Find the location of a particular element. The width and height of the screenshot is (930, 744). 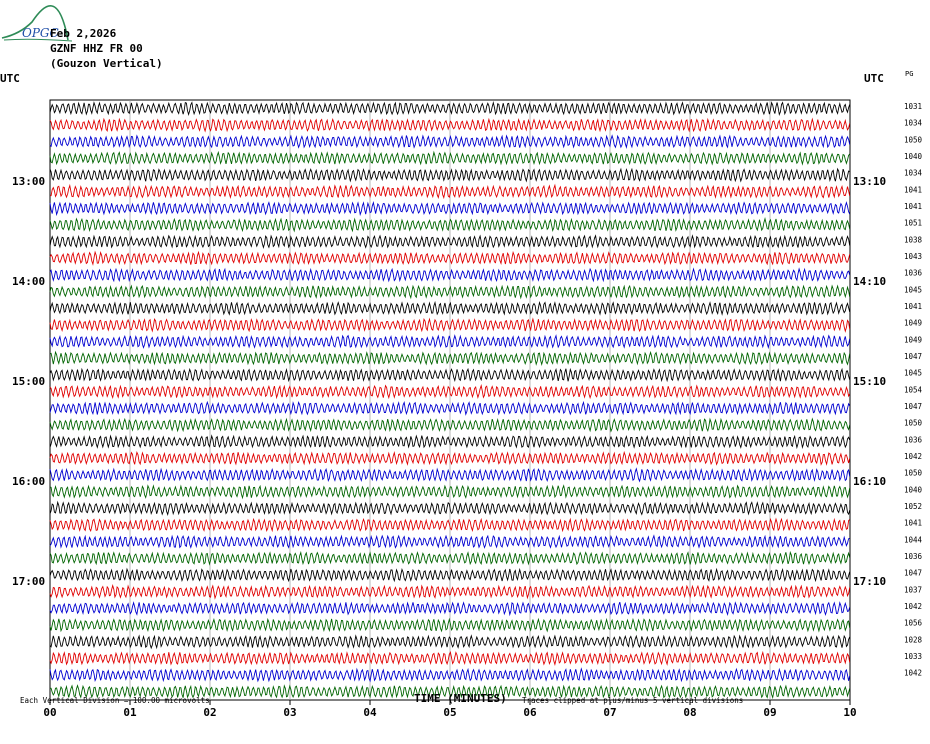

trace-value-label: 1038 is located at coordinates (913, 239).